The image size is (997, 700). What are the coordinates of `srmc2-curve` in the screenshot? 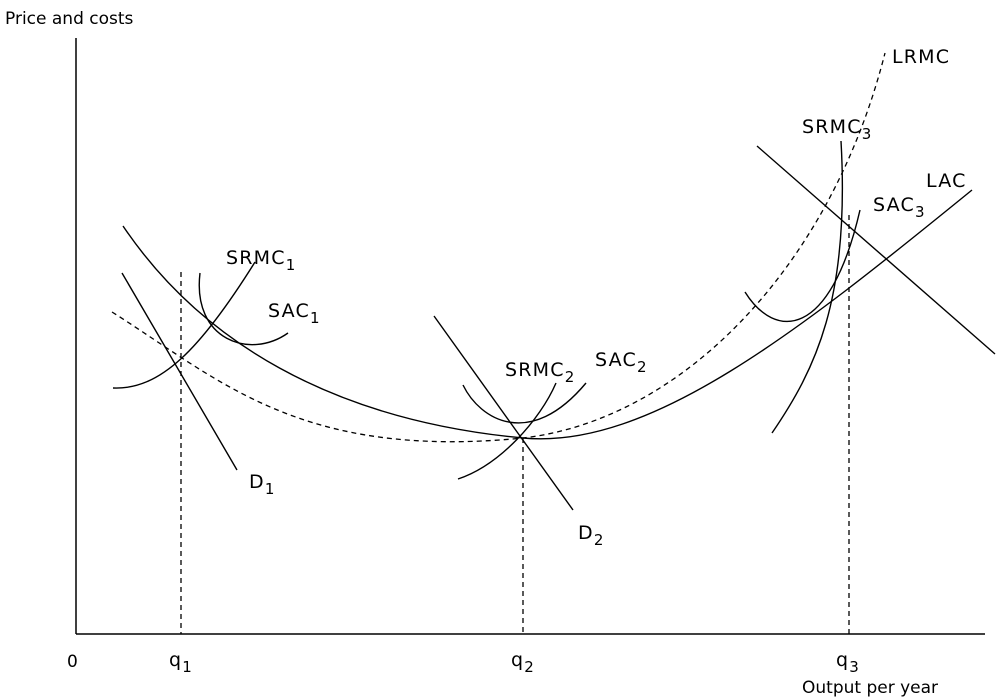 It's located at (507, 431).